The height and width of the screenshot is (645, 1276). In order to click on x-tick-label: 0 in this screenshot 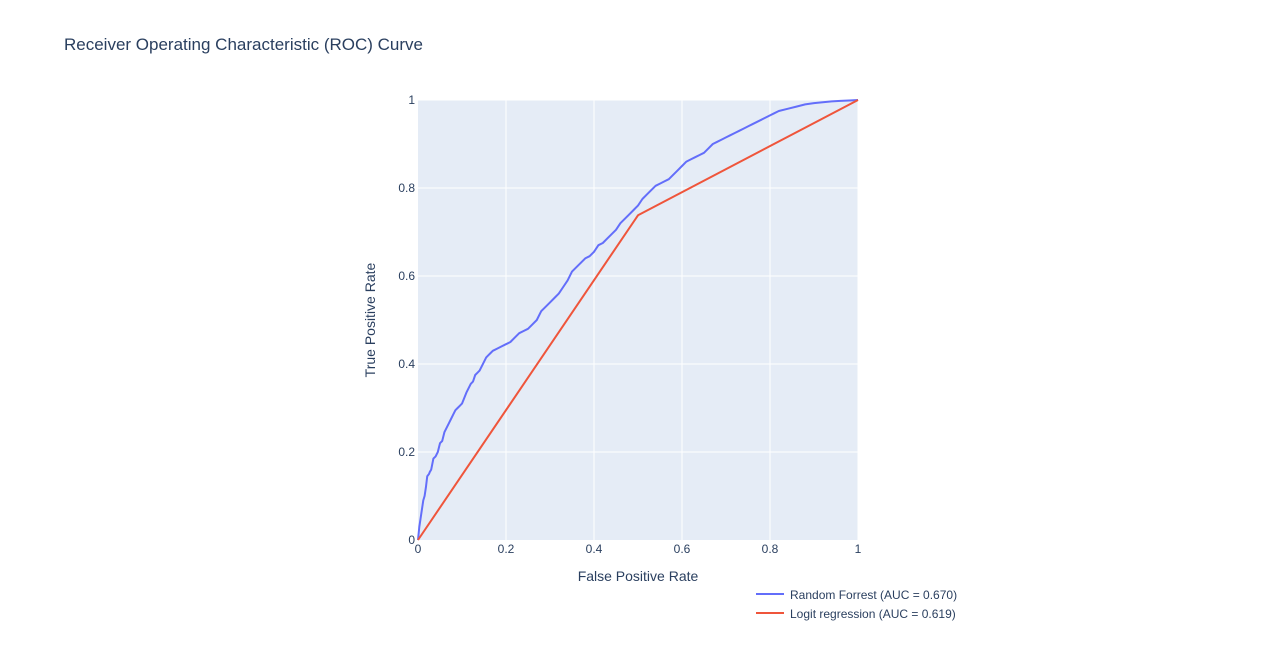, I will do `click(418, 549)`.